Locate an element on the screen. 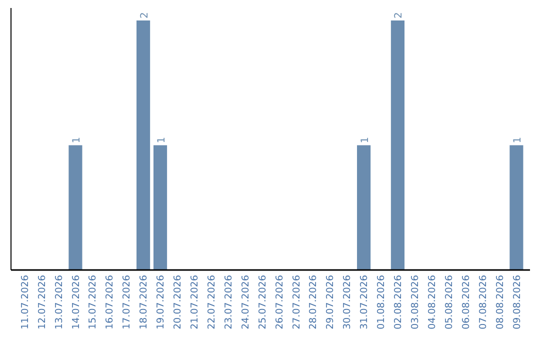 The image size is (540, 340). x-tick-label: 12.07.2026 is located at coordinates (42, 302).